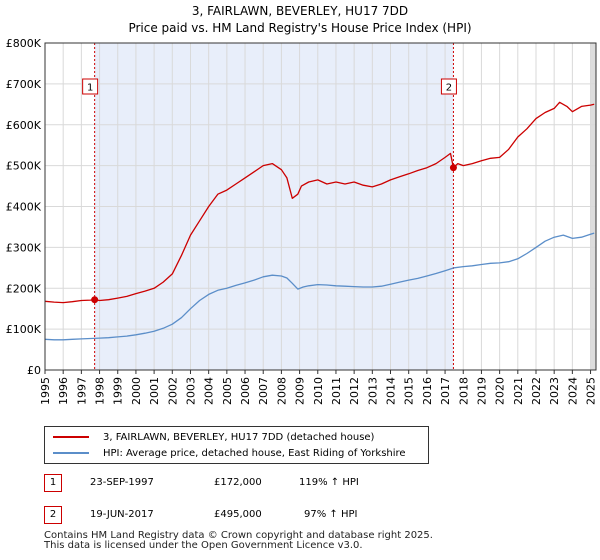  Describe the element at coordinates (445, 391) in the screenshot. I see `x-tick-label: 2017` at that location.